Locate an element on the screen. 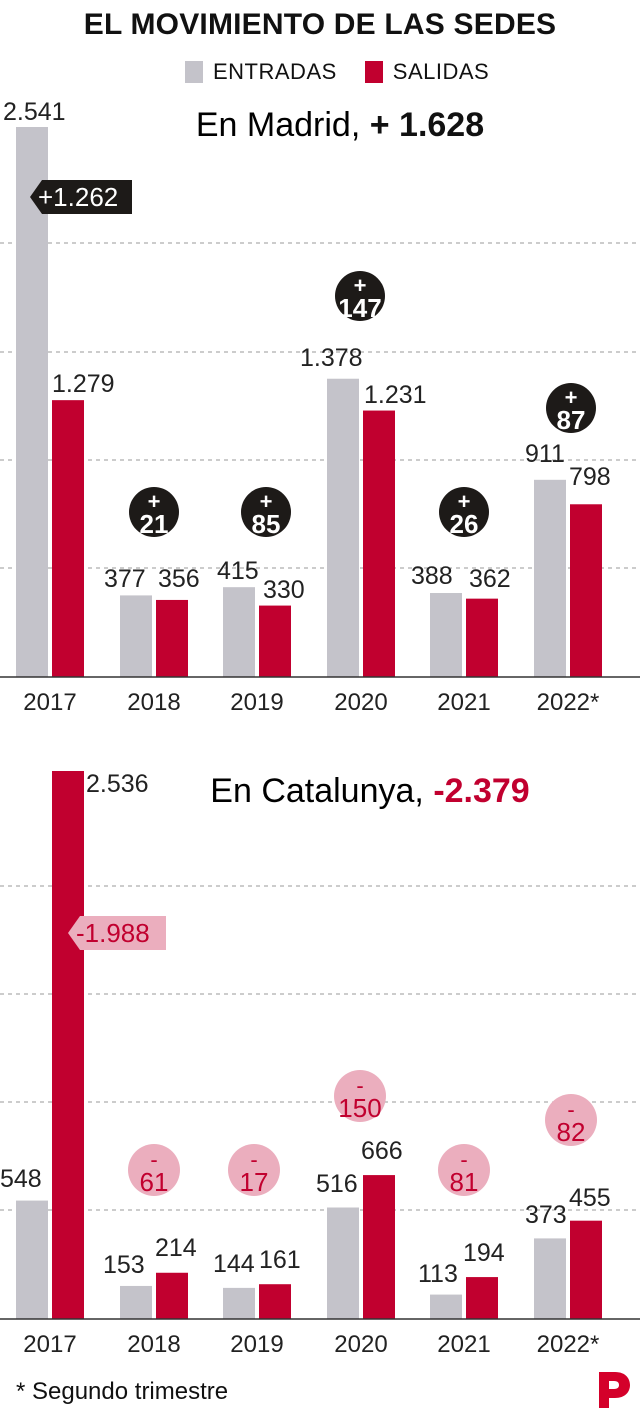 The image size is (640, 1414). madrid-balance-badge-text: +85 is located at coordinates (266, 514).